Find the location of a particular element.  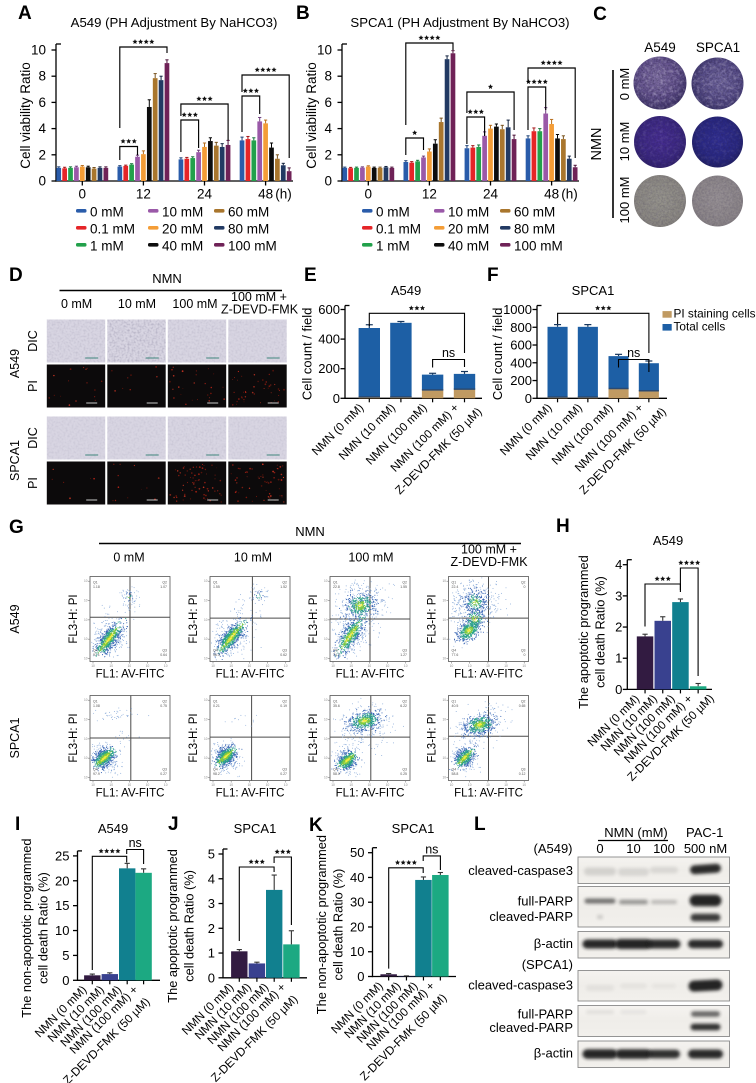

svg-text: 20 mM is located at coordinates (468, 229).